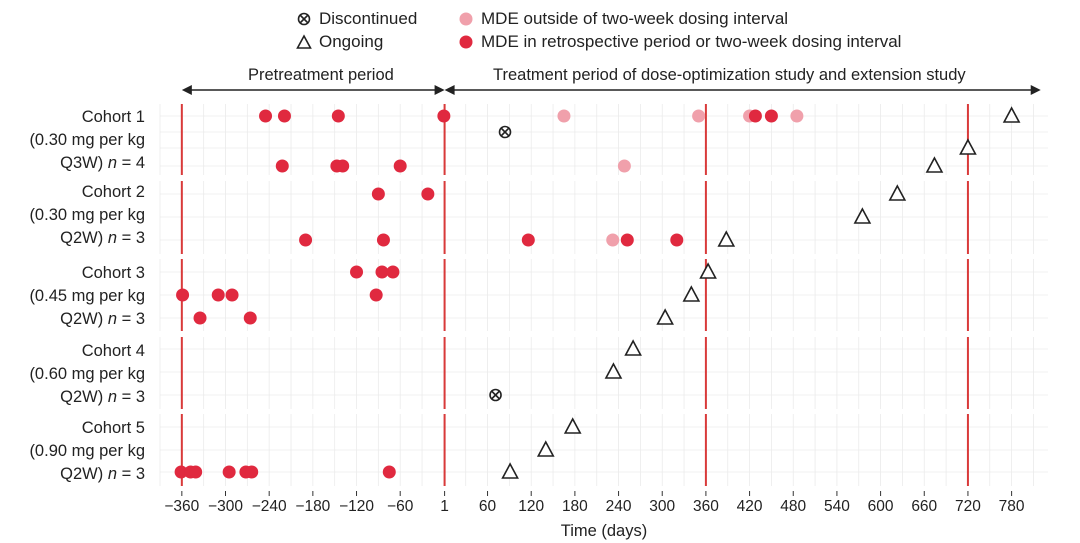 Image resolution: width=1080 pixels, height=543 pixels. Describe the element at coordinates (466, 19) in the screenshot. I see `mde-outside-dot-icon` at that location.